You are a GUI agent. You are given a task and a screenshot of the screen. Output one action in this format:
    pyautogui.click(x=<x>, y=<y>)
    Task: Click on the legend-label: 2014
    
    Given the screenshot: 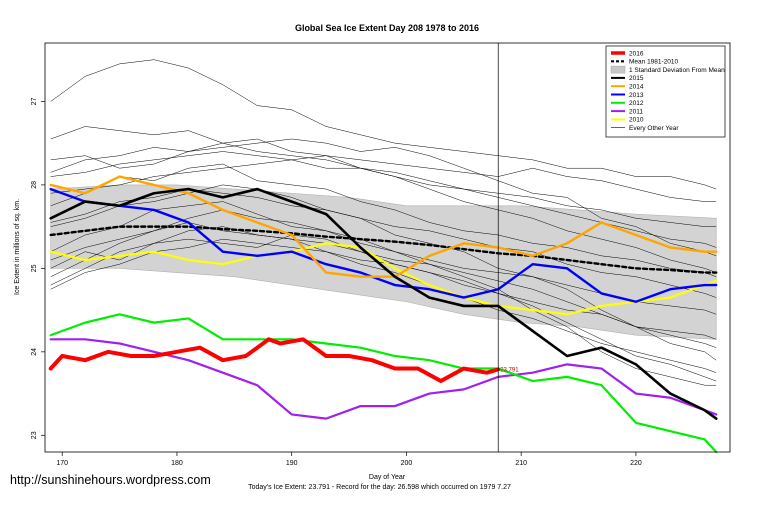 What is the action you would take?
    pyautogui.click(x=636, y=87)
    